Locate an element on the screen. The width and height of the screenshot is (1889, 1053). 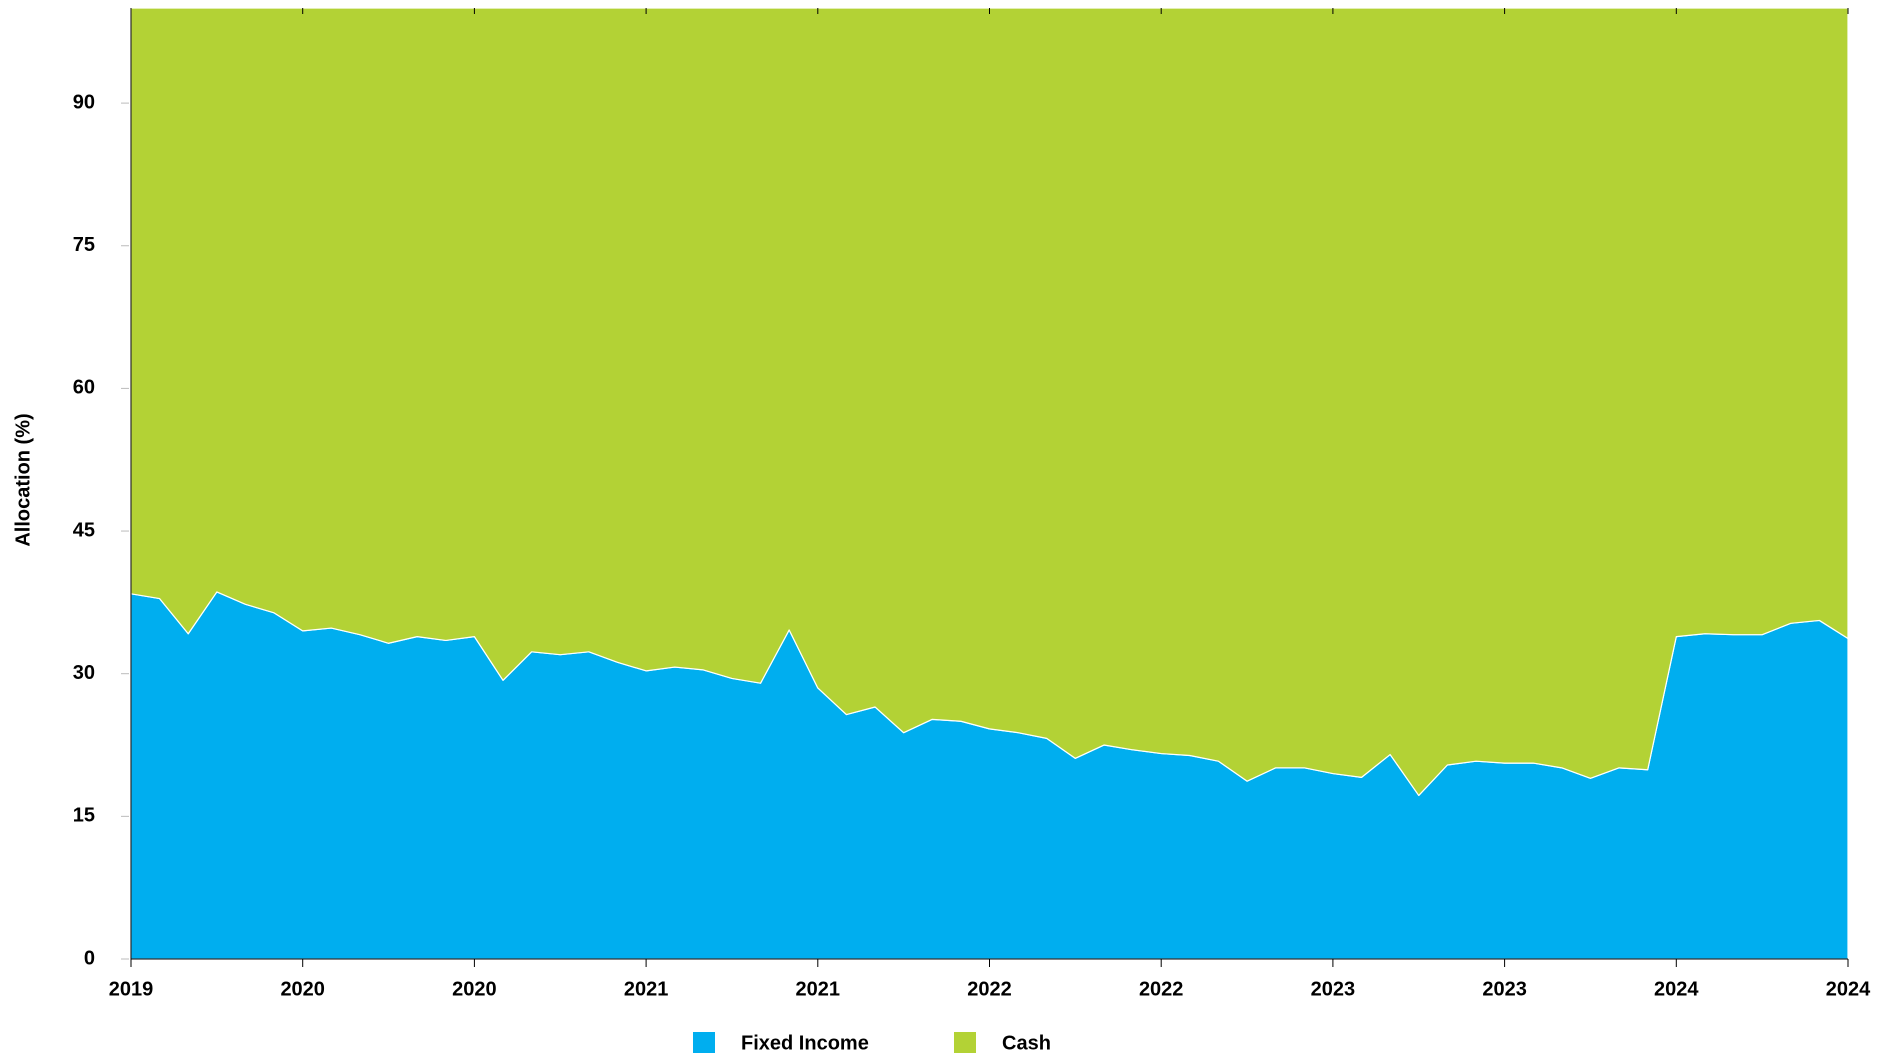
y-tick-label: 90 is located at coordinates (84, 102).